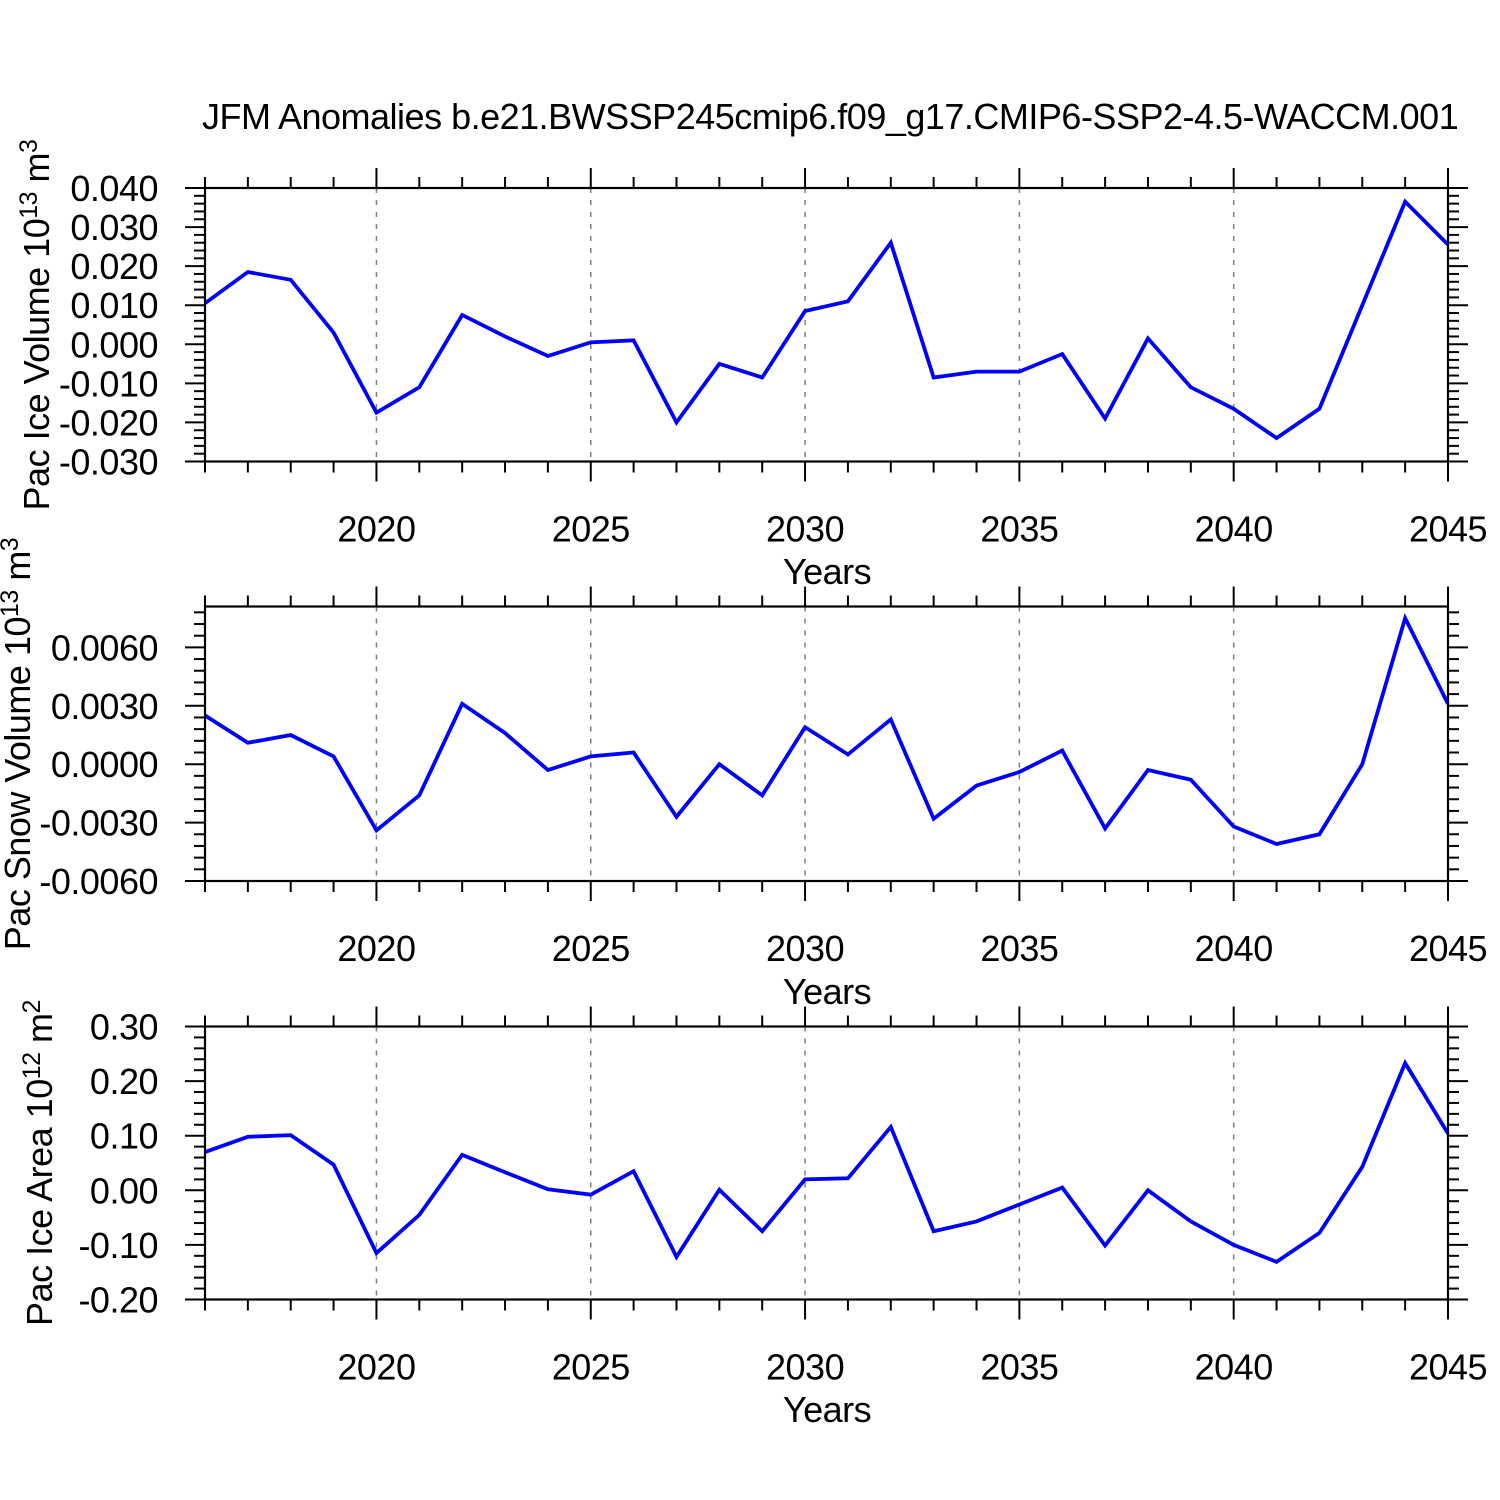 Image resolution: width=1500 pixels, height=1500 pixels. Describe the element at coordinates (104, 647) in the screenshot. I see `y-tick-label: 0.0060` at that location.